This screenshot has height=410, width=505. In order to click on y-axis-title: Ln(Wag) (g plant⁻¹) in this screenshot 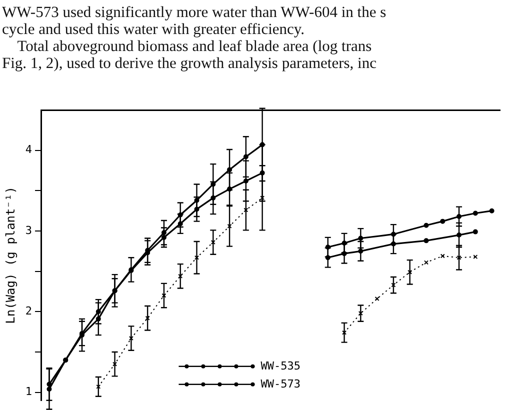, I will do `click(10, 255)`.